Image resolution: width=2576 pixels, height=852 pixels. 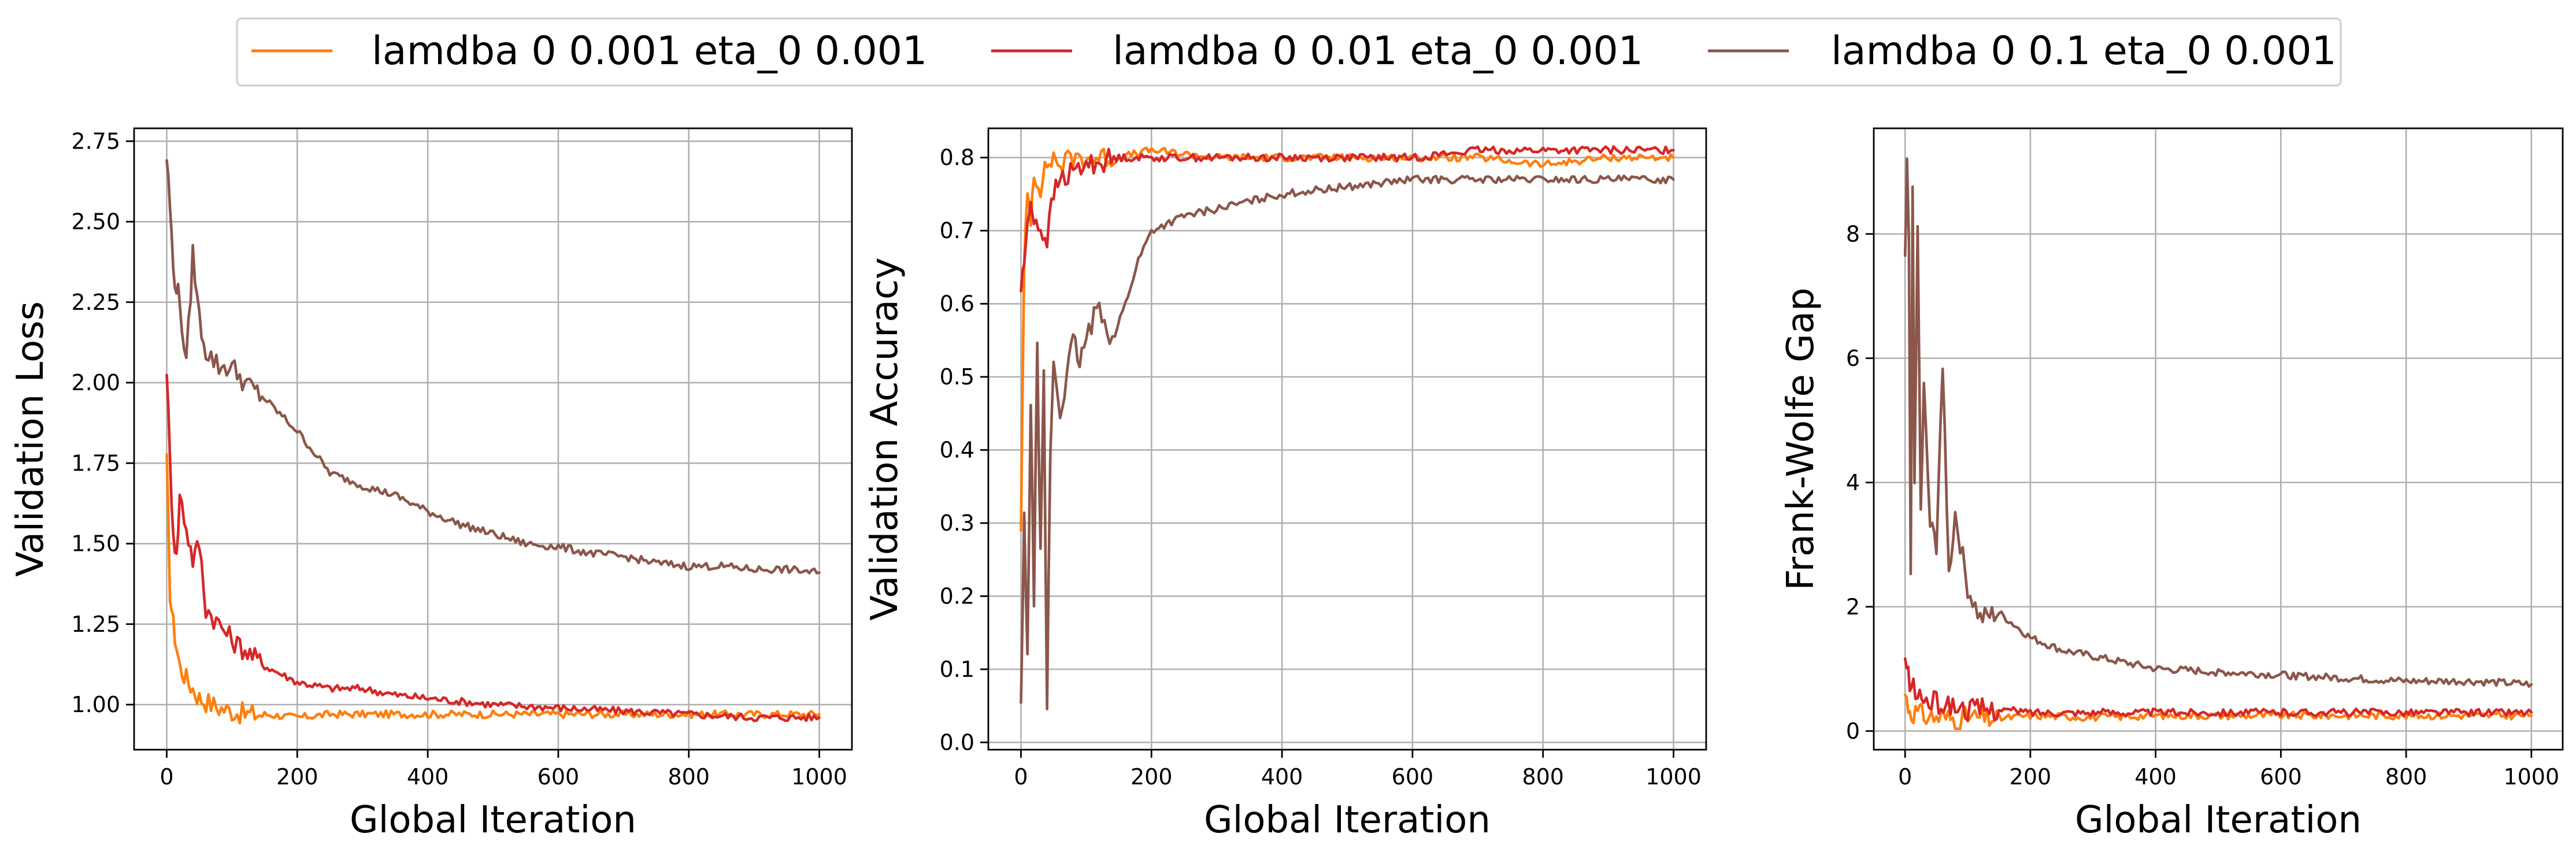 I want to click on legend-label: lamdba 0 0.001 eta_0 0.001, so click(x=649, y=51).